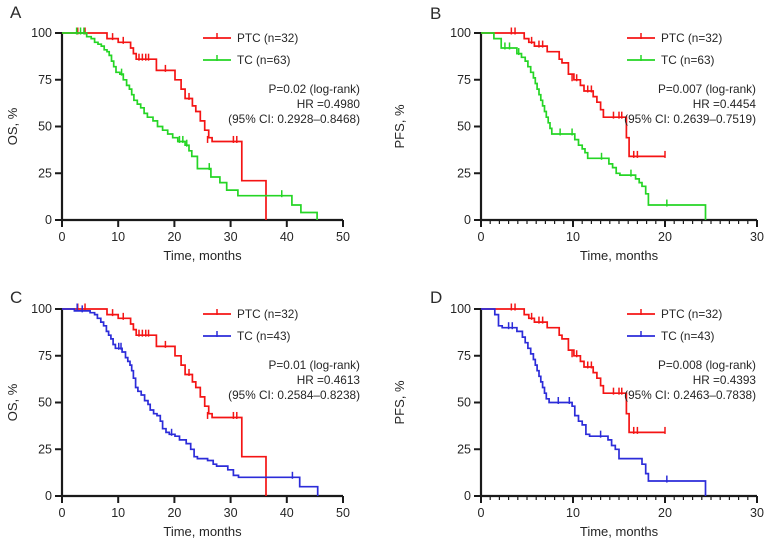 This screenshot has height=552, width=775. Describe the element at coordinates (436, 13) in the screenshot. I see `panel-letter-b: B` at that location.